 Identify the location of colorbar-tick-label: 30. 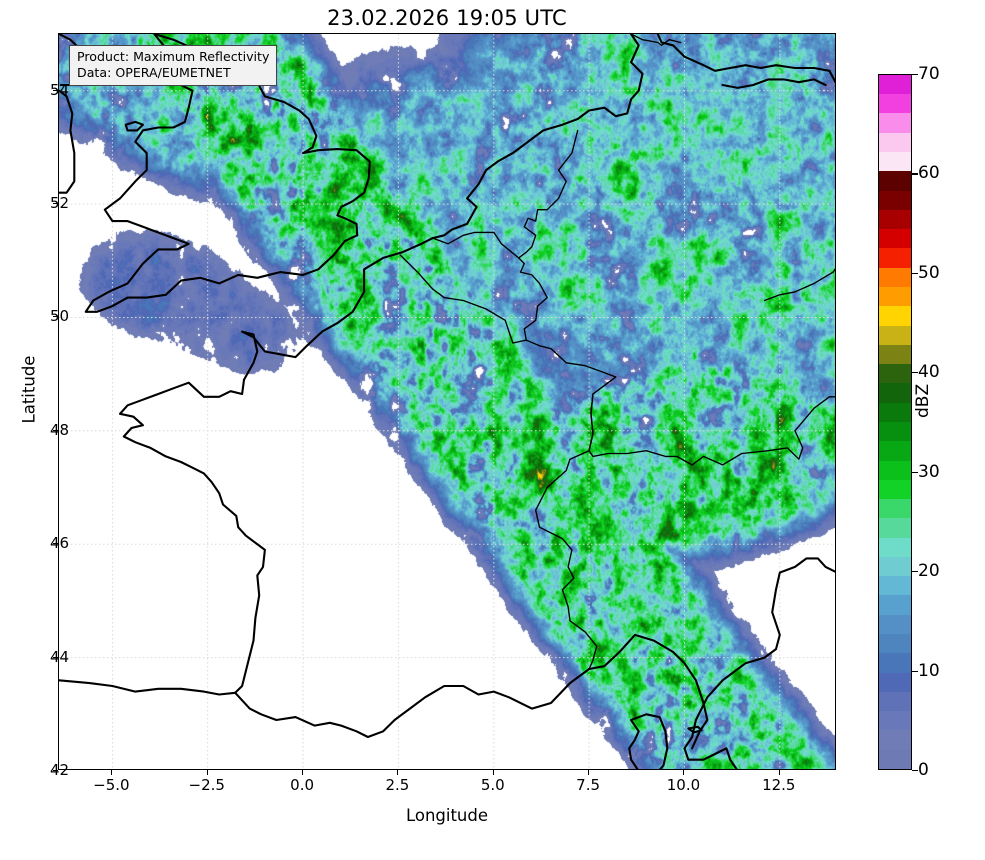
(929, 471).